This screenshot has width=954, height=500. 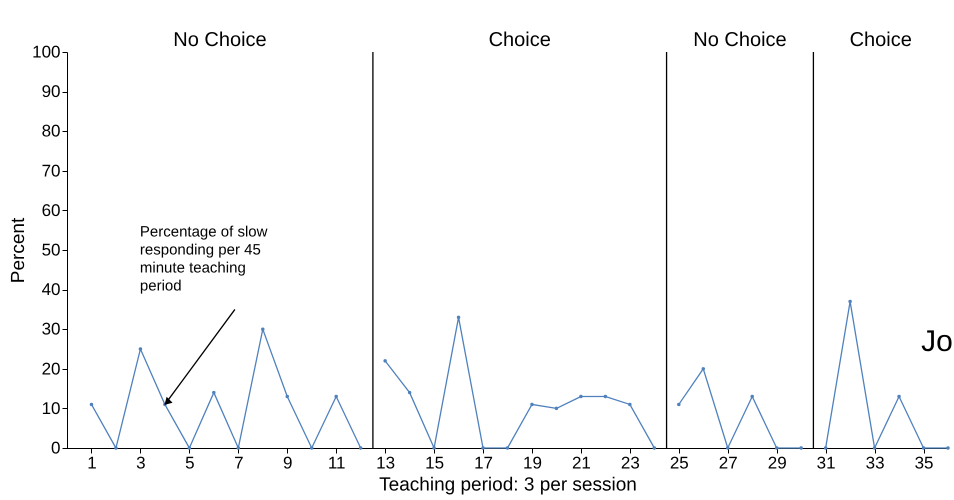 I want to click on y-tick-label: 80, so click(x=51, y=131).